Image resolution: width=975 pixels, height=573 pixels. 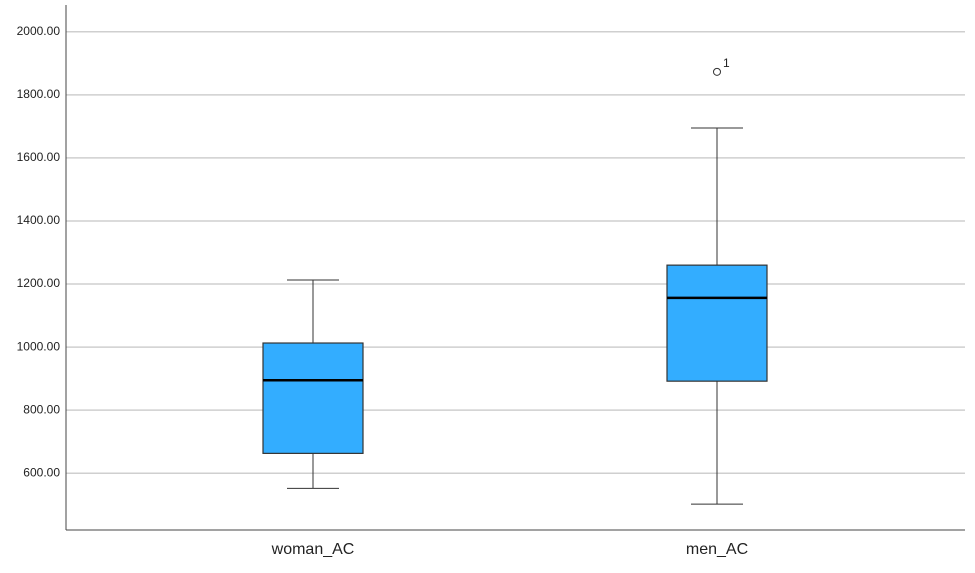 What do you see at coordinates (39, 220) in the screenshot?
I see `y-tick-label: 1400.00` at bounding box center [39, 220].